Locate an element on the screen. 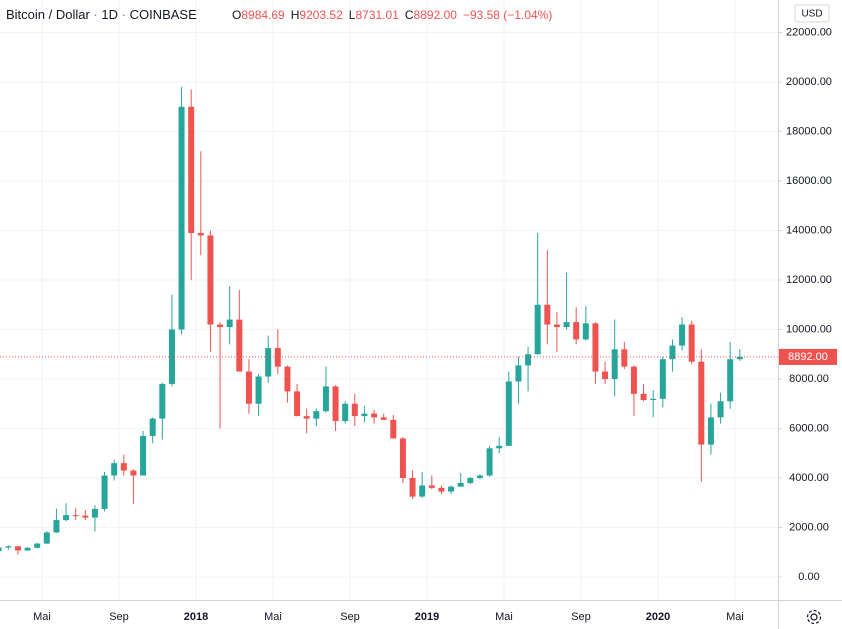 The width and height of the screenshot is (842, 629). header: Bitcoin / Dollar · 1D · COINBASE is located at coordinates (101, 14).